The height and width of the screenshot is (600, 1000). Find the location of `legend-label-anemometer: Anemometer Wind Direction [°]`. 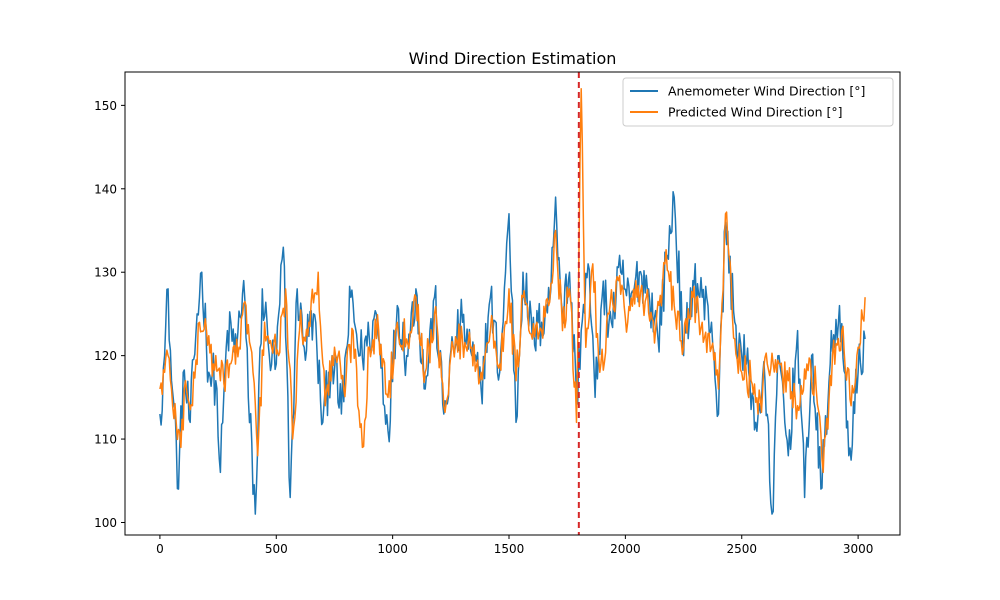

legend-label-anemometer: Anemometer Wind Direction [°] is located at coordinates (766, 91).